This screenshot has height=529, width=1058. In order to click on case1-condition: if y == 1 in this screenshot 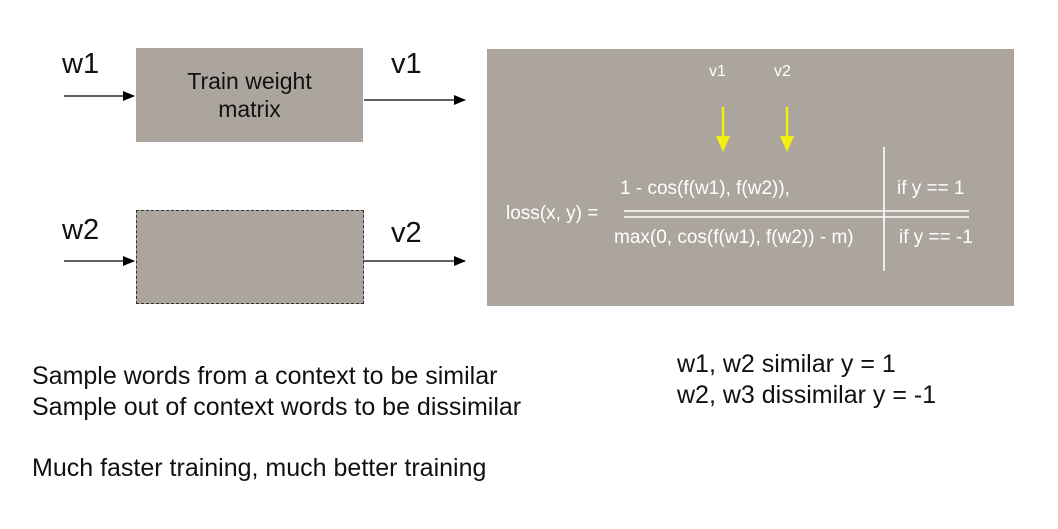, I will do `click(931, 188)`.